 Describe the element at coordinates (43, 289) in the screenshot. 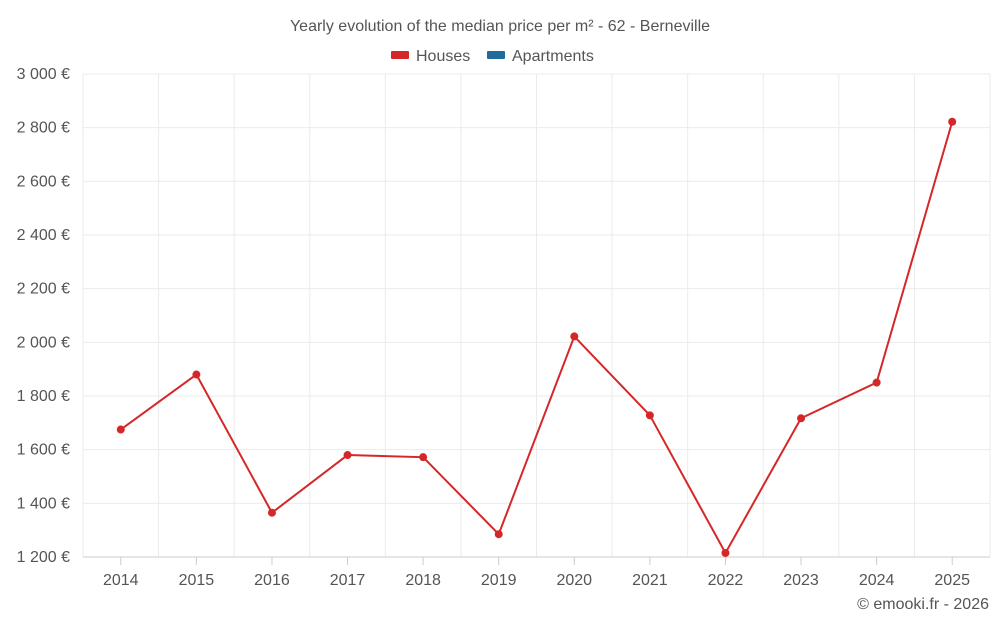

I see `y-tick-label: 2 200 €` at that location.